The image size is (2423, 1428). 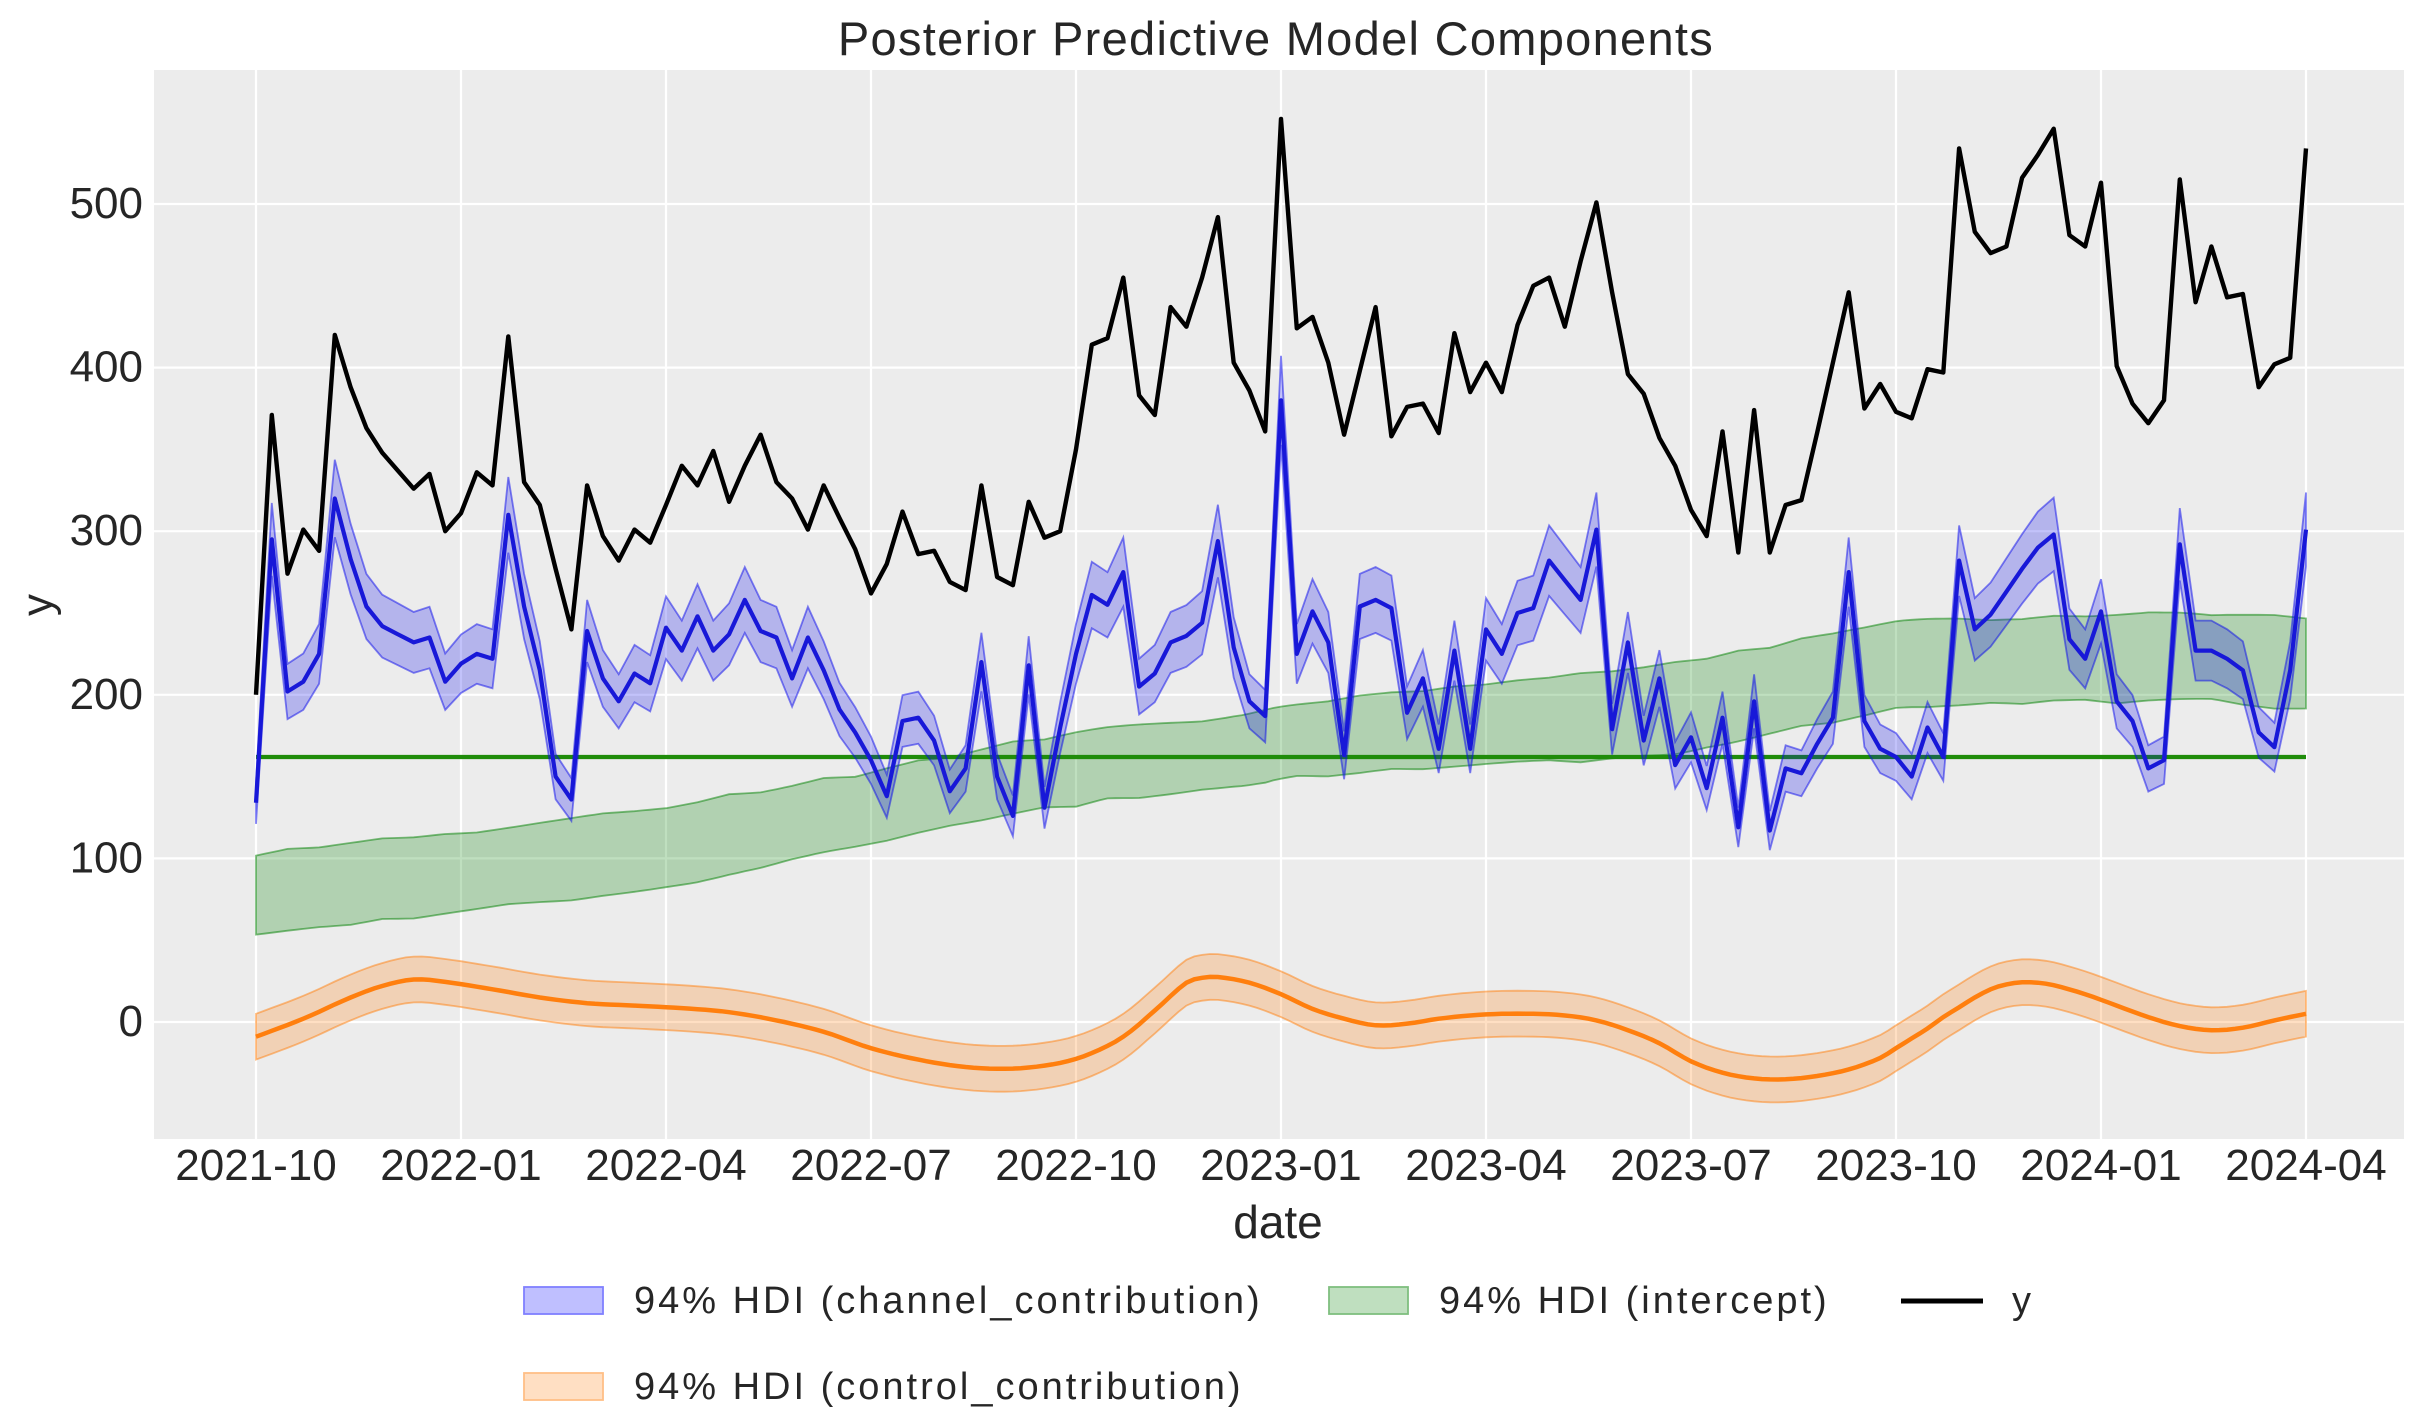 I want to click on svg-text: 2023-04, so click(x=1485, y=1165).